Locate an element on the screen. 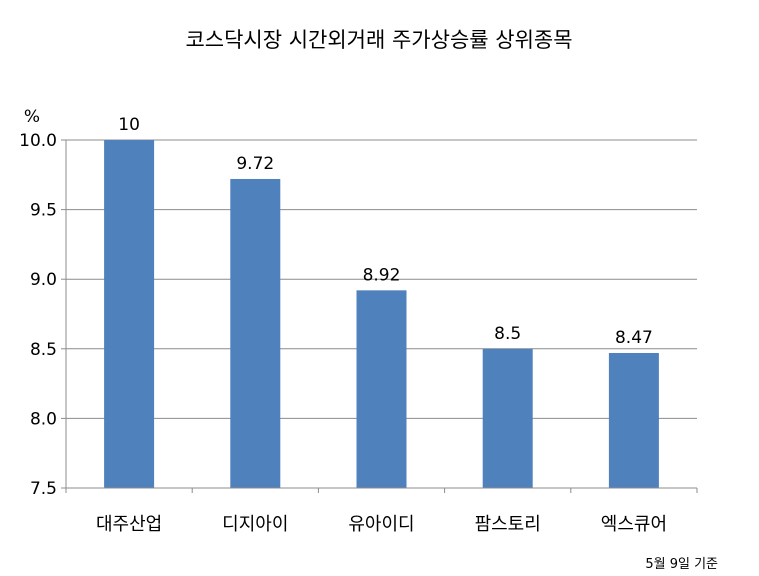 Image resolution: width=759 pixels, height=576 pixels. x-category-label: 엑스큐어 is located at coordinates (634, 524).